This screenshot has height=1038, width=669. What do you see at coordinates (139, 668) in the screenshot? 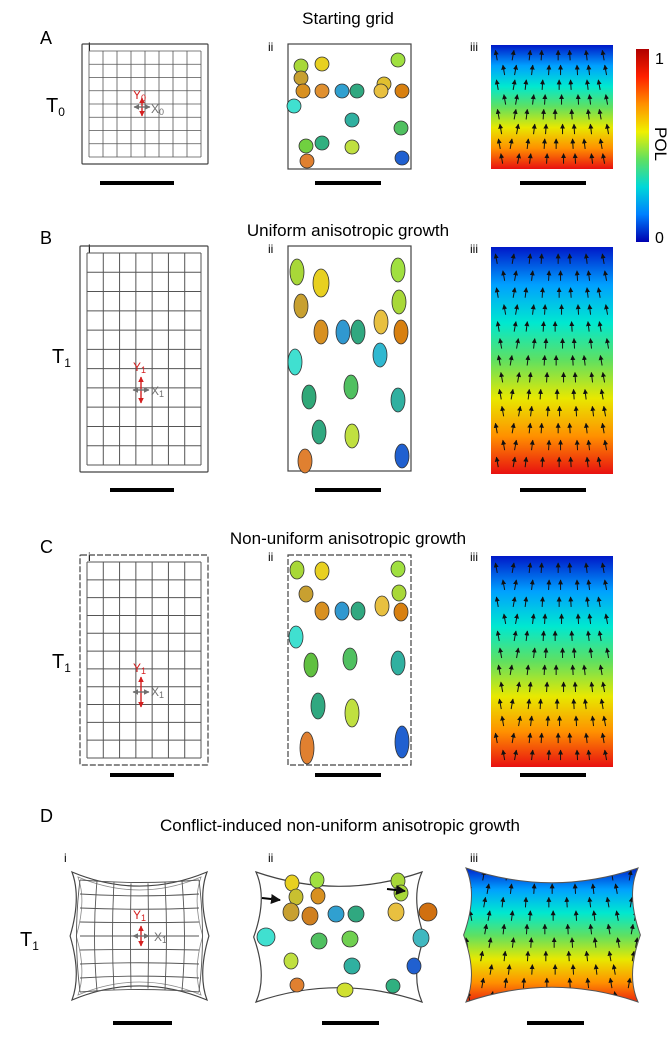
I see `panel-c-y-label: Y1` at bounding box center [139, 668].